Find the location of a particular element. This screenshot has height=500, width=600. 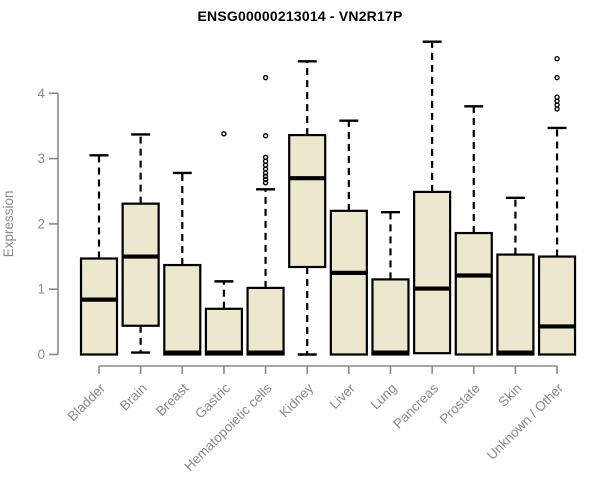

y-tick-label: 2 is located at coordinates (41, 223).